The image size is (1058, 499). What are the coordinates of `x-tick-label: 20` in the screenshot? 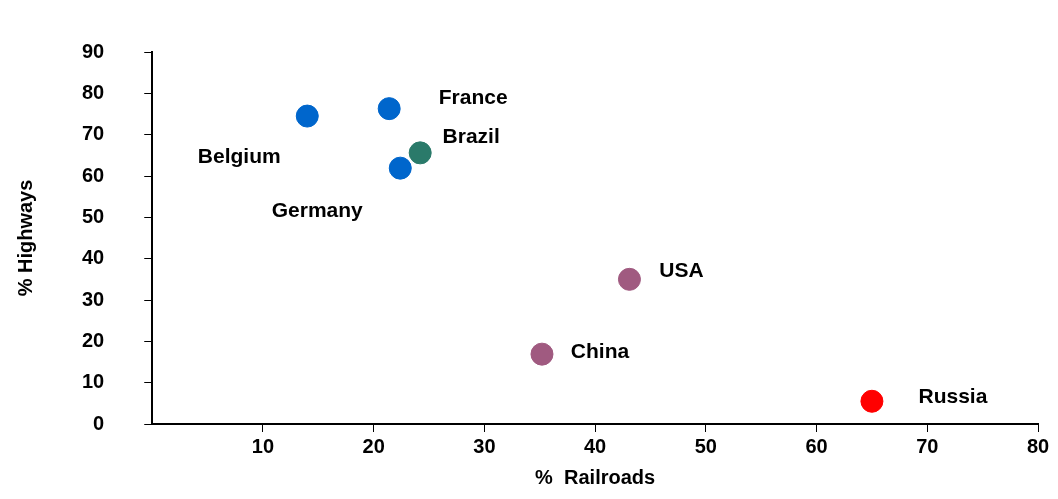 It's located at (373, 445).